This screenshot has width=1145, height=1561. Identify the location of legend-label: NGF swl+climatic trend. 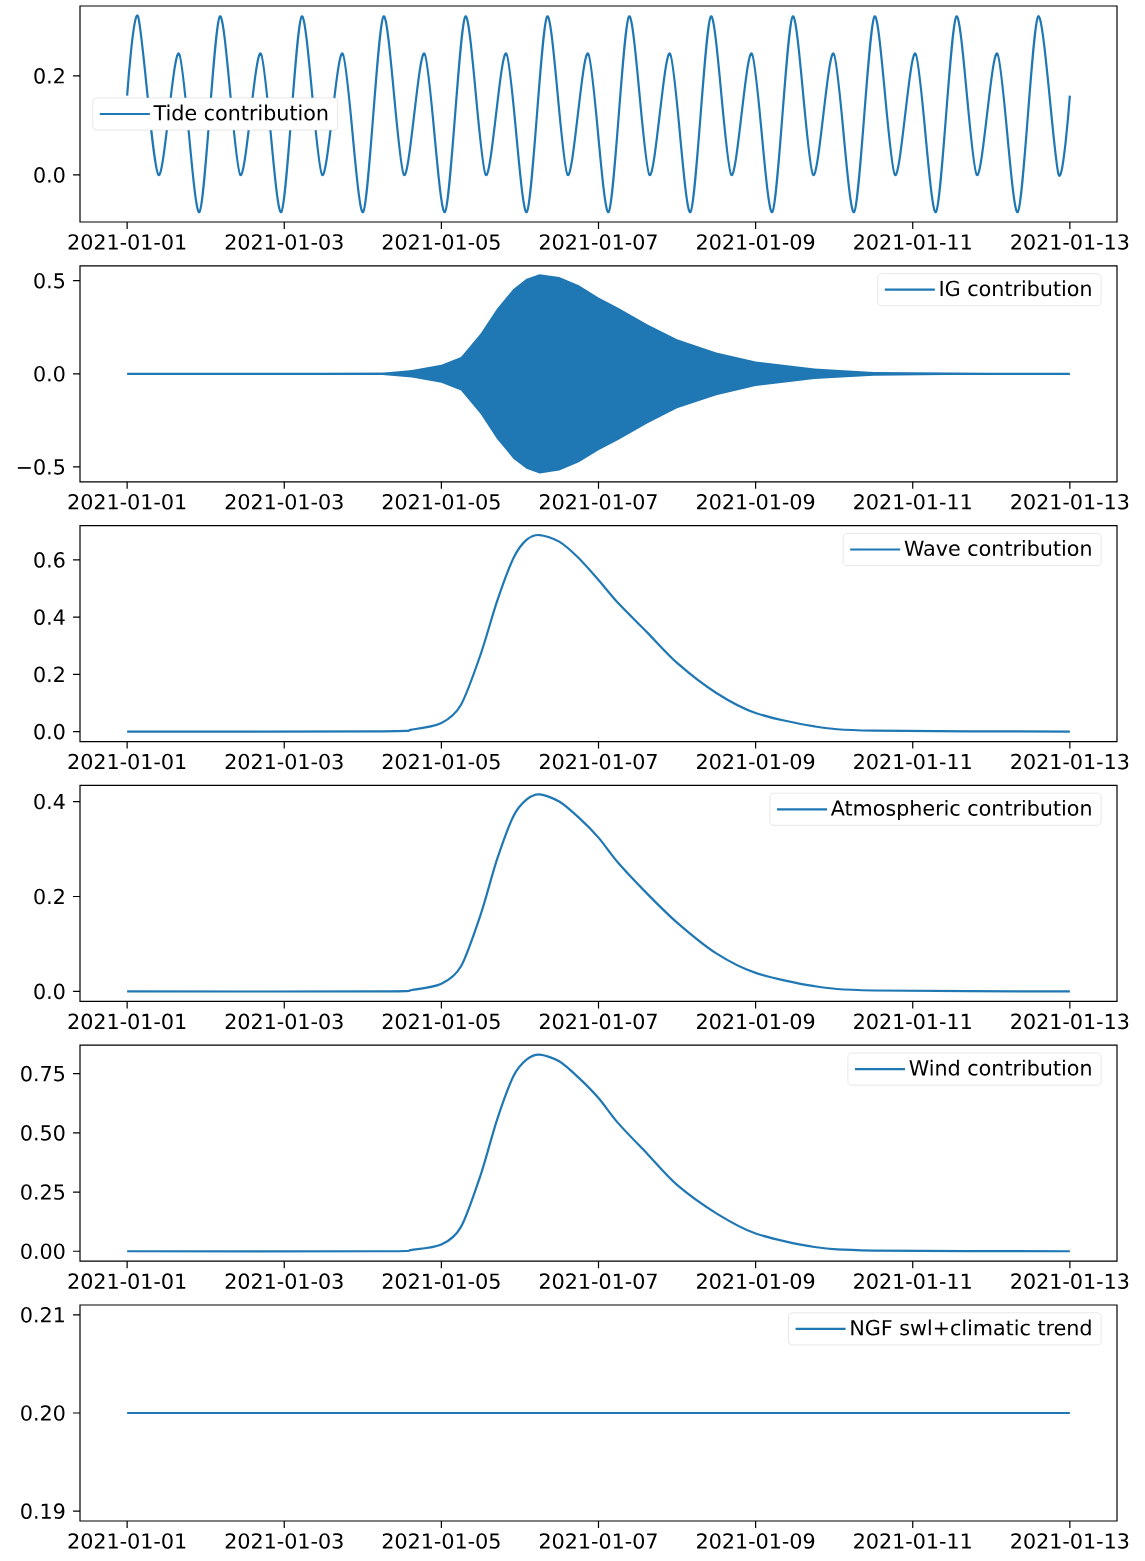
(971, 1327).